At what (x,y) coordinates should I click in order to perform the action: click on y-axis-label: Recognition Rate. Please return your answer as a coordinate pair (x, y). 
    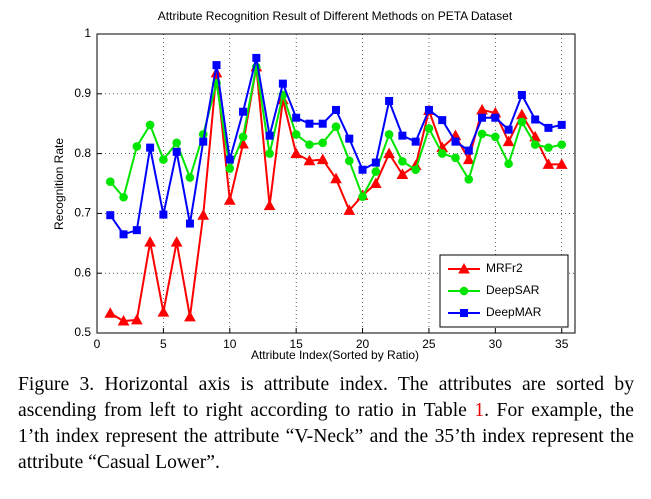
    Looking at the image, I should click on (59, 184).